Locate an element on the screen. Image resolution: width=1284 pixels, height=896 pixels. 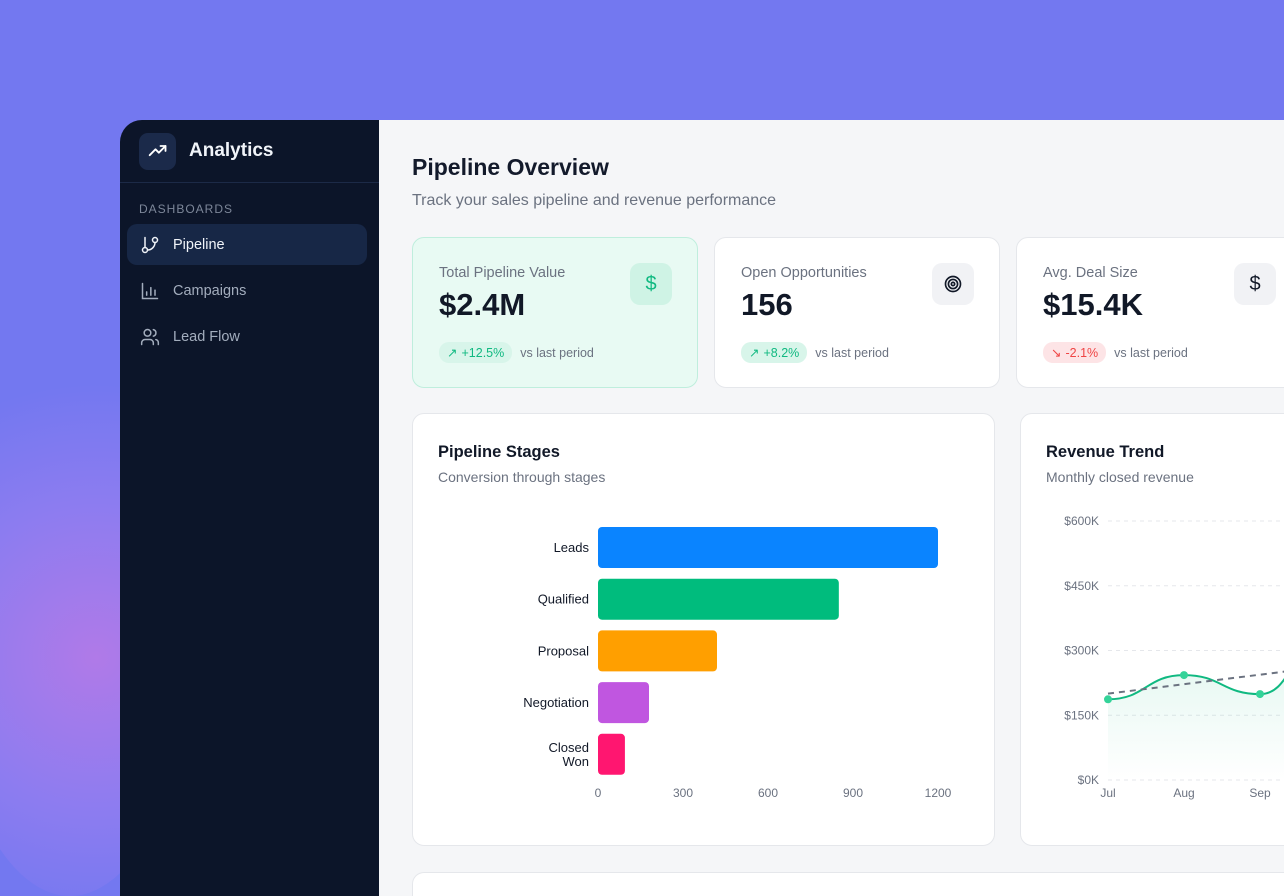
change-badge: ↗ +12.5% is located at coordinates (476, 352).